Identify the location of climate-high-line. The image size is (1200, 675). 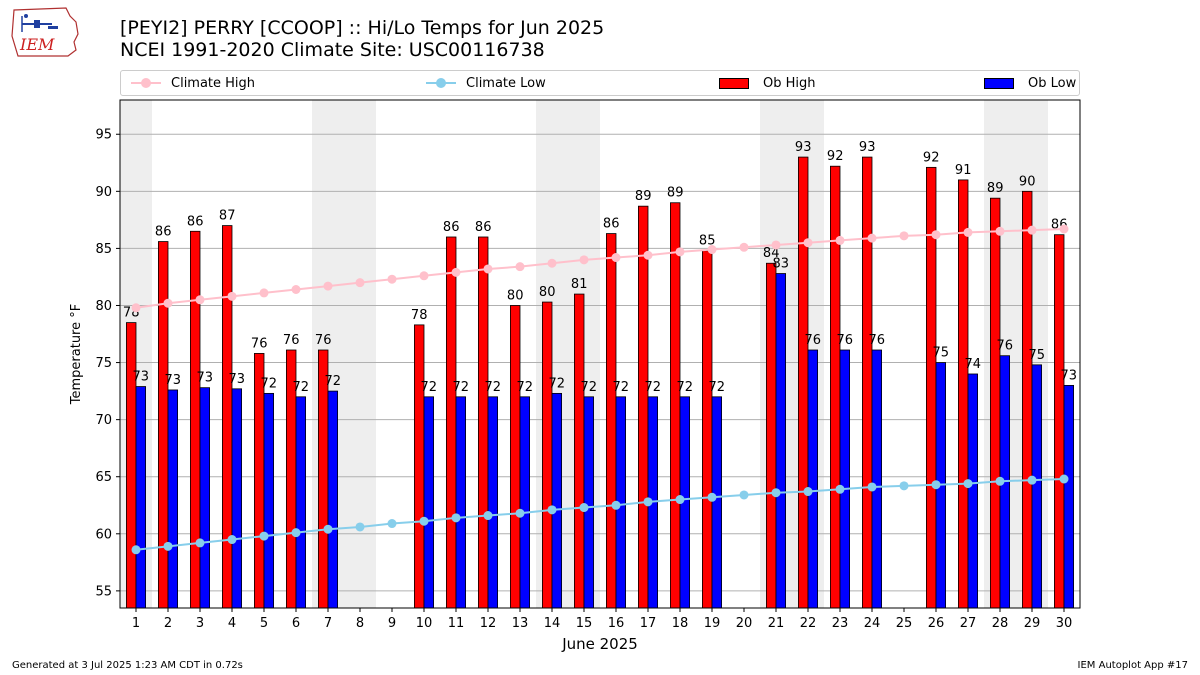
(600, 268).